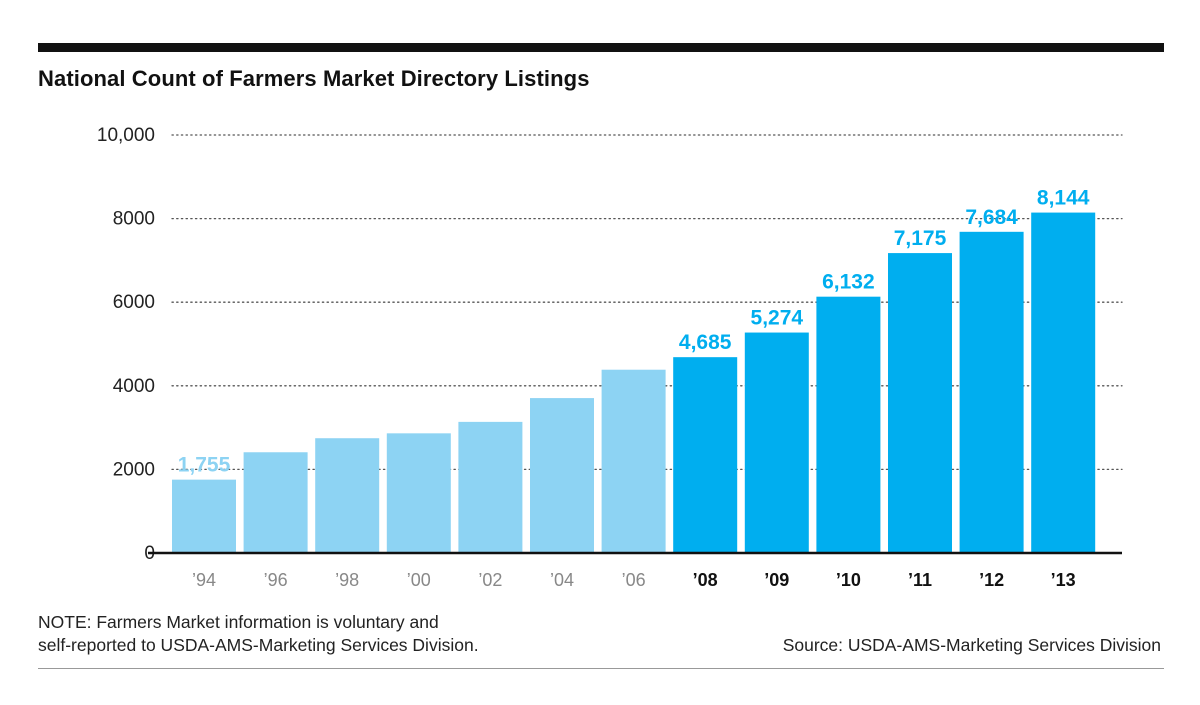  I want to click on x-tick-label: ’04, so click(562, 580).